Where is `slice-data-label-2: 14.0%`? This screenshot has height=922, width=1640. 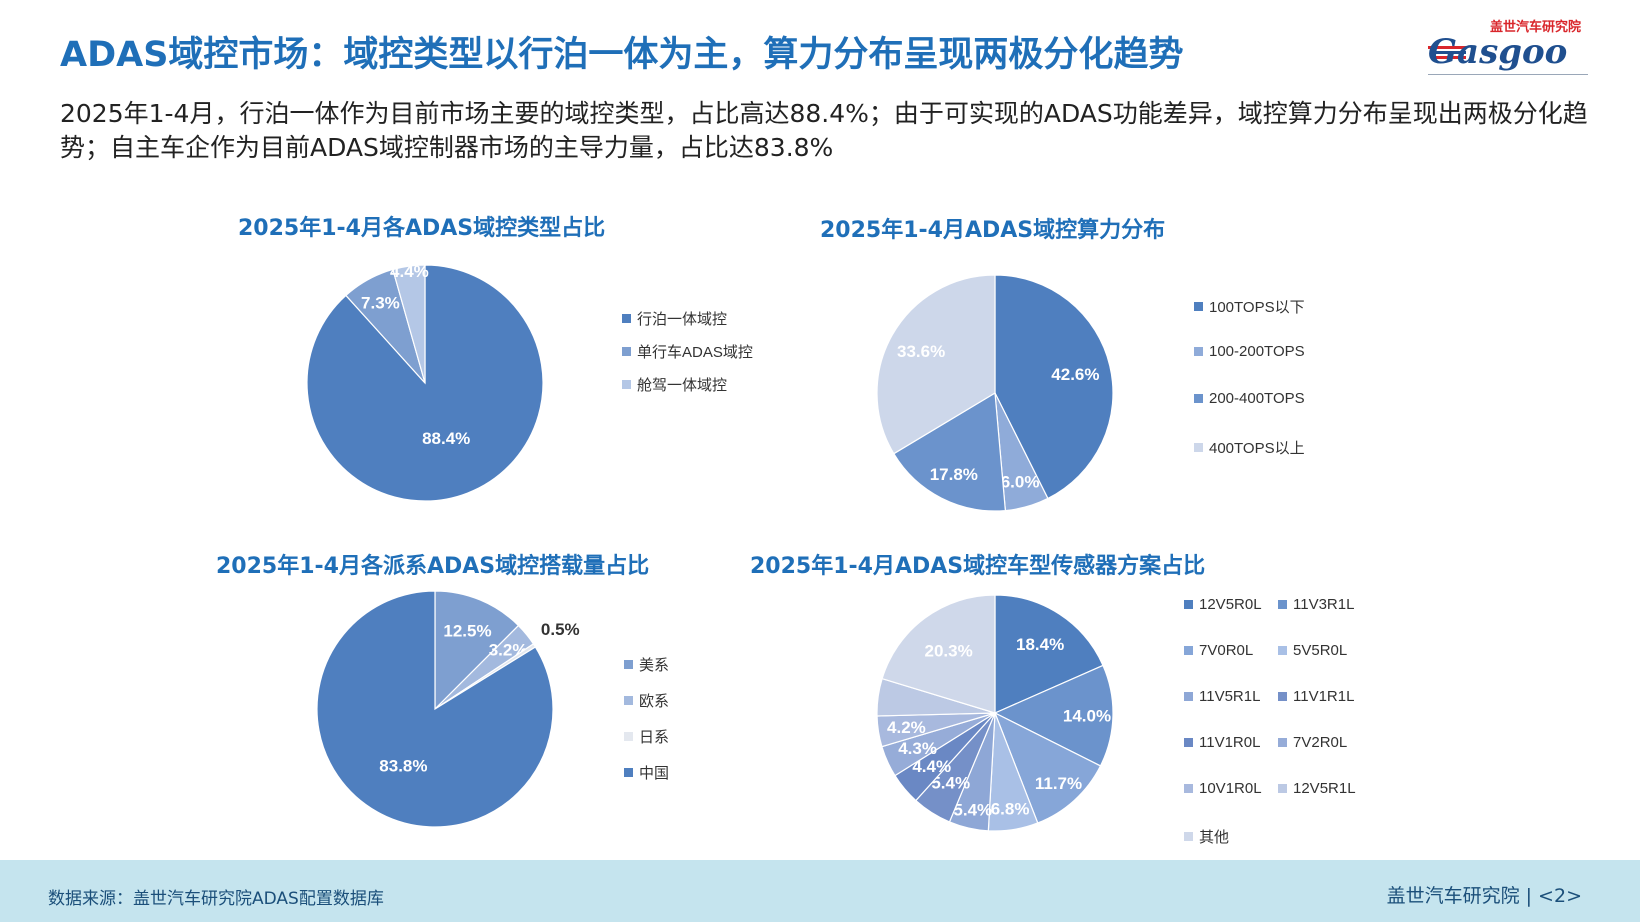 slice-data-label-2: 14.0% is located at coordinates (1087, 715).